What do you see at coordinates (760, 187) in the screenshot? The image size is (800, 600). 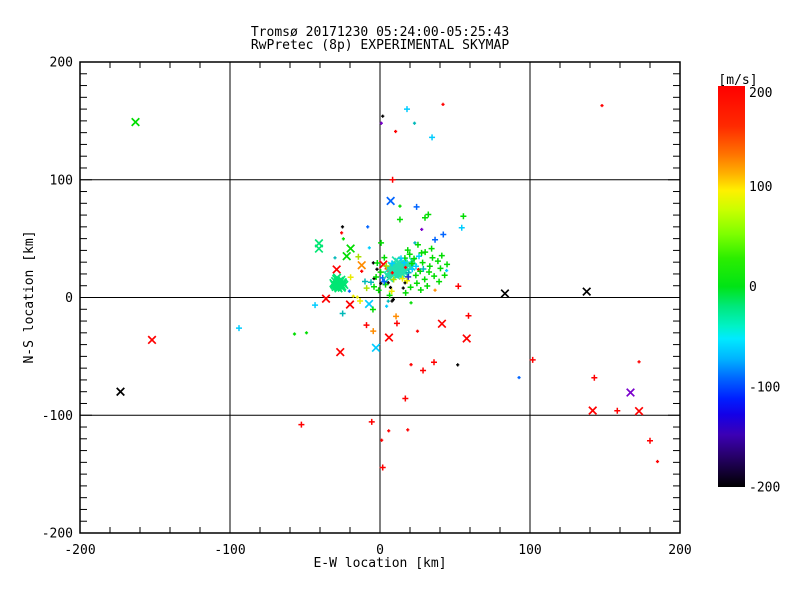 I see `colorbar-tick-label: 100` at bounding box center [760, 187].